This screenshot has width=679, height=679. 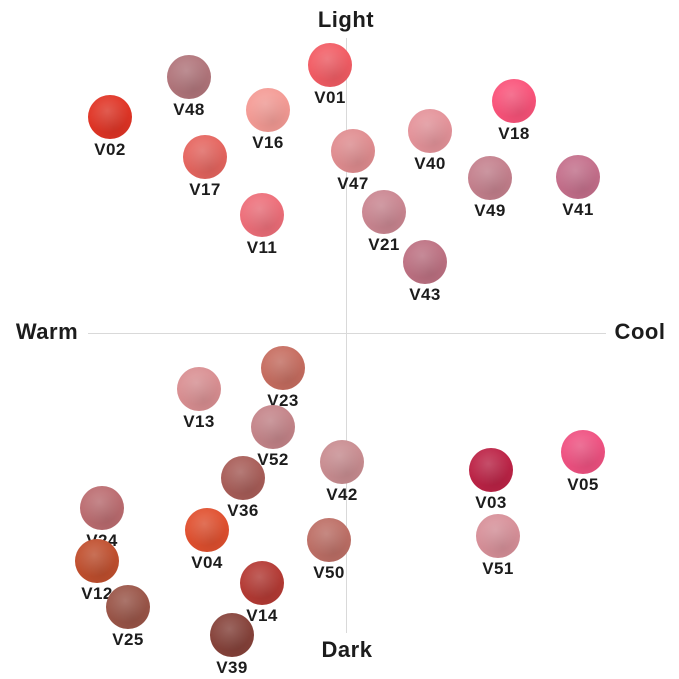 I want to click on shade-swatch-V49, so click(x=490, y=178).